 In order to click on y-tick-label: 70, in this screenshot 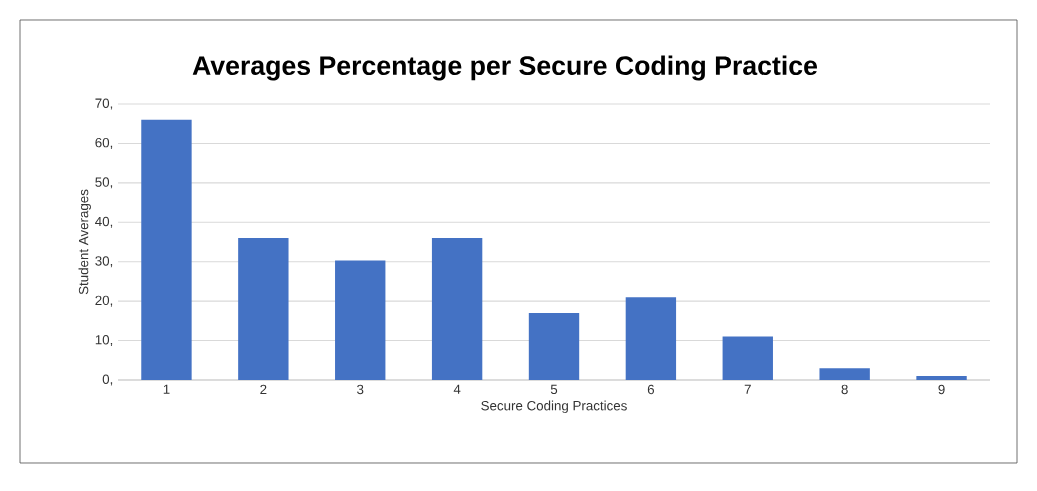, I will do `click(104, 104)`.